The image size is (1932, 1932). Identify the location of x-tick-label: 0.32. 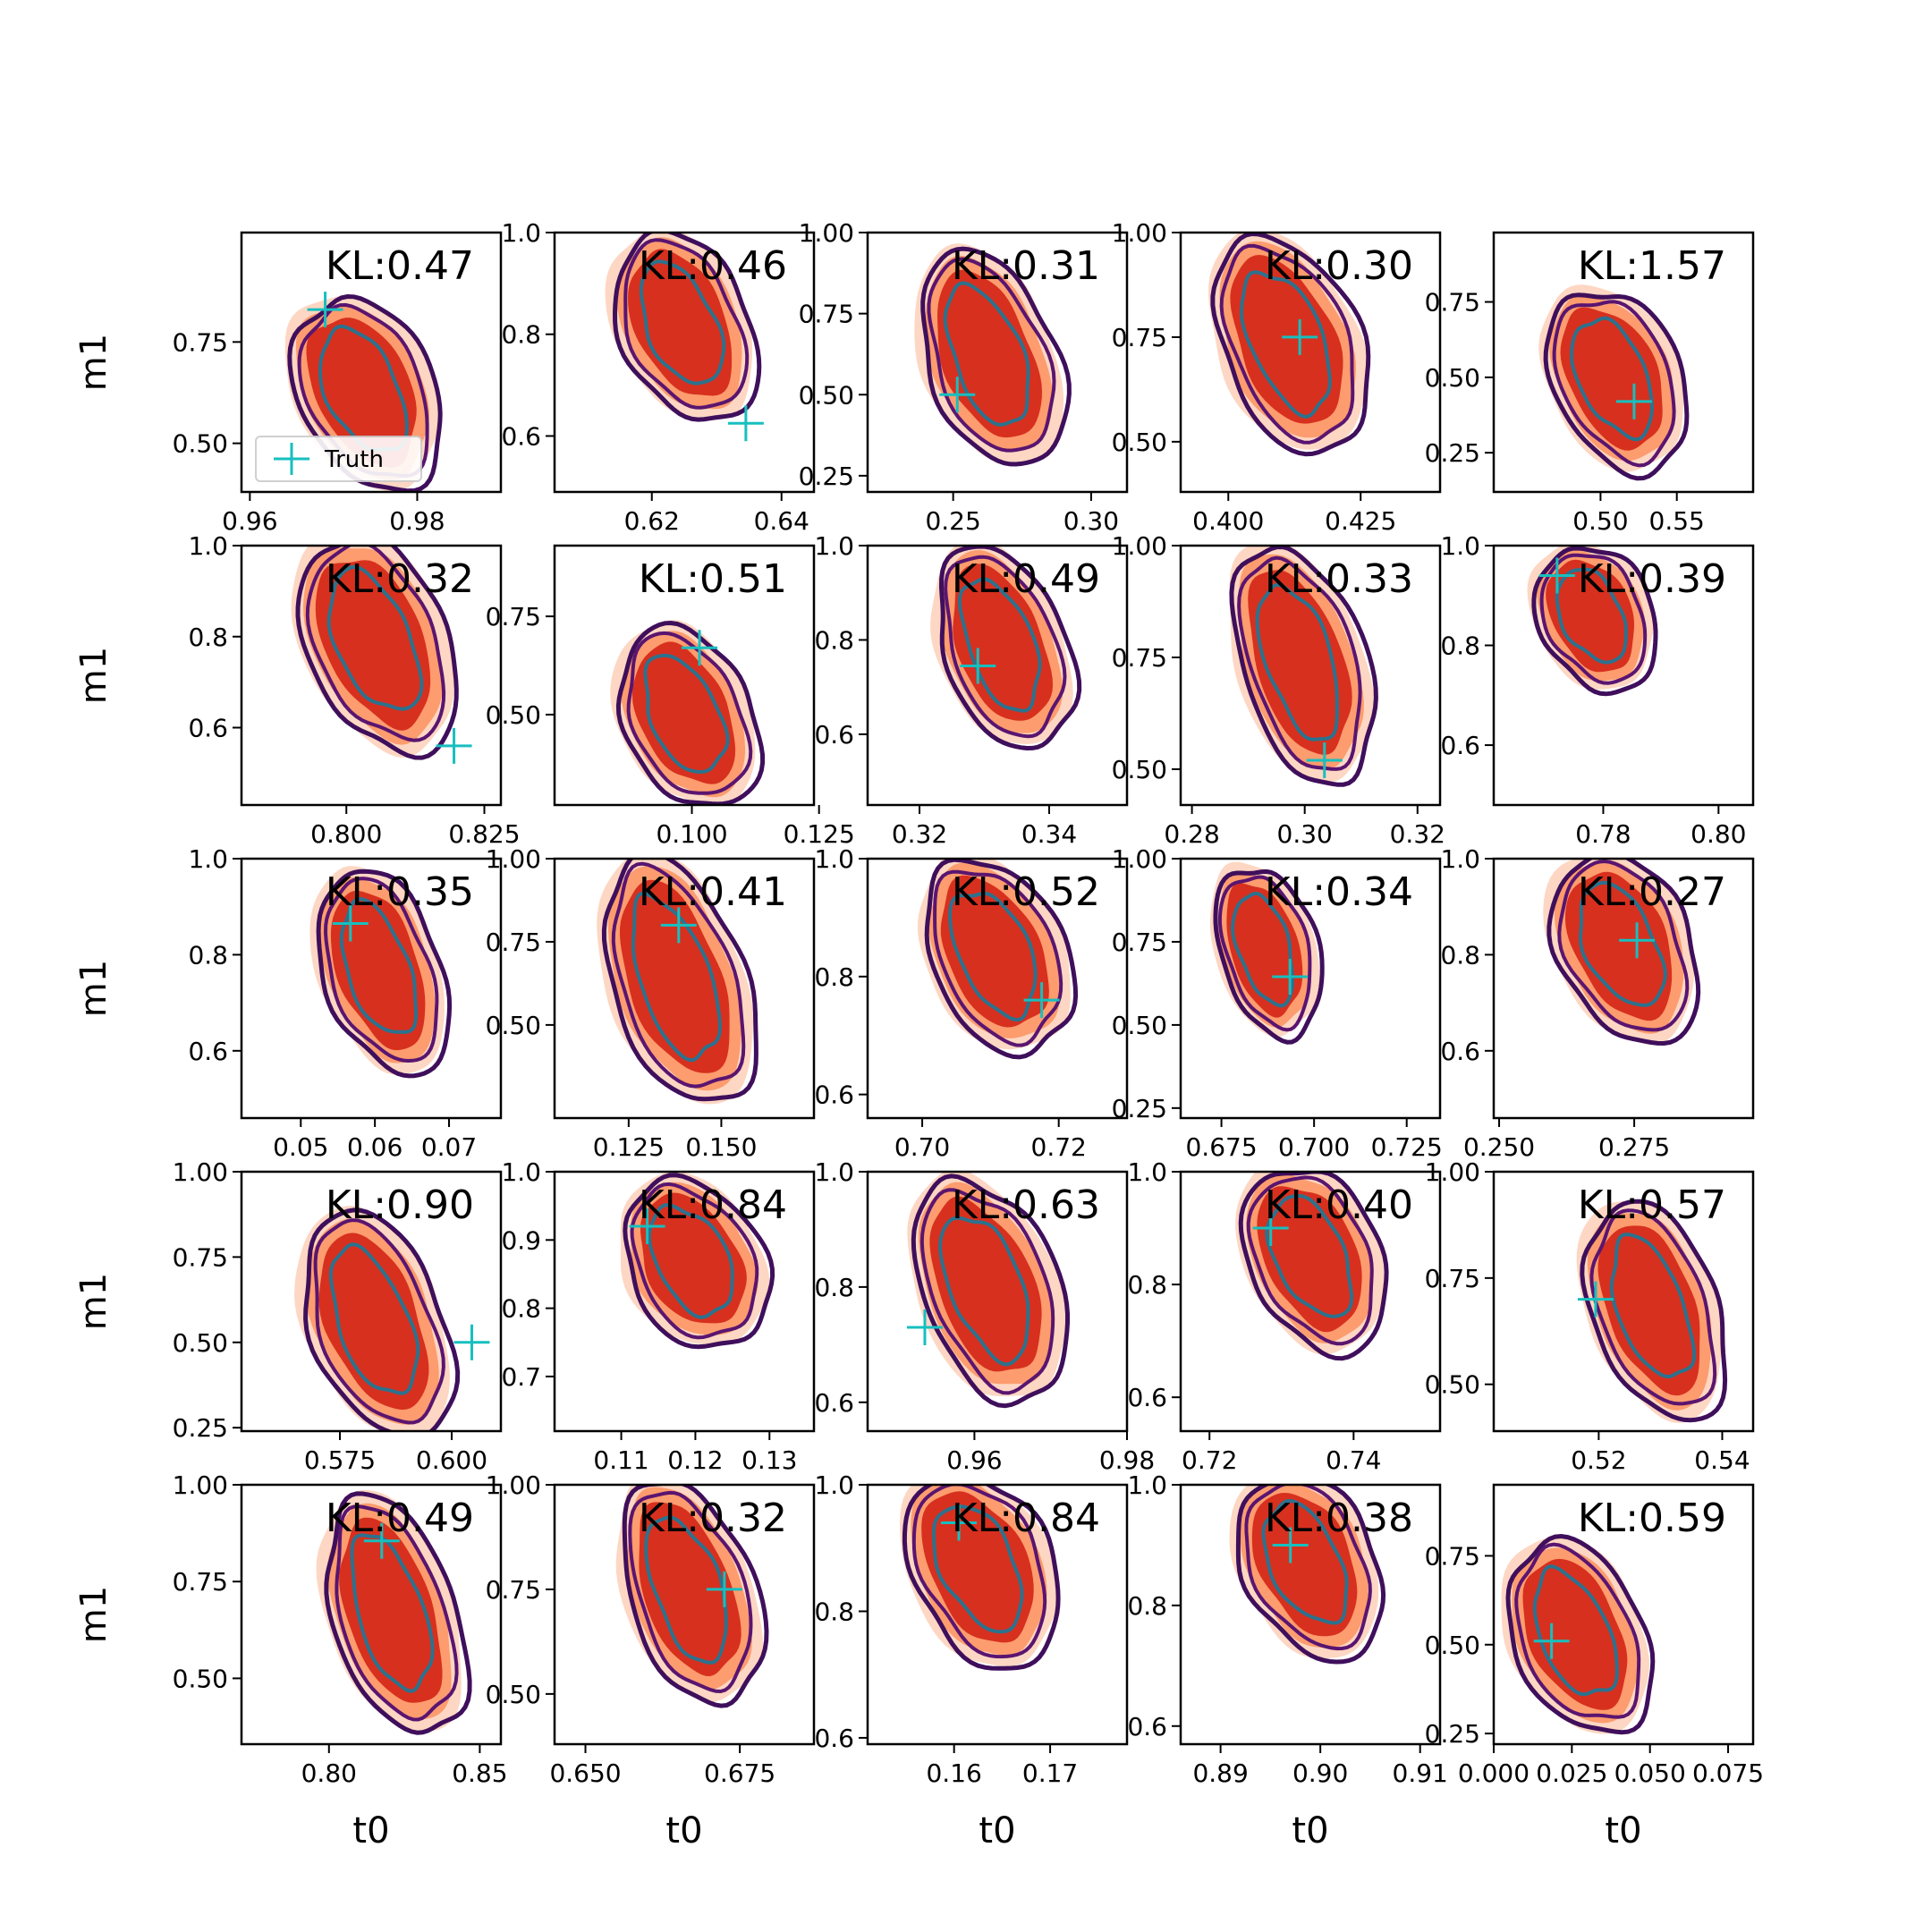
(919, 834).